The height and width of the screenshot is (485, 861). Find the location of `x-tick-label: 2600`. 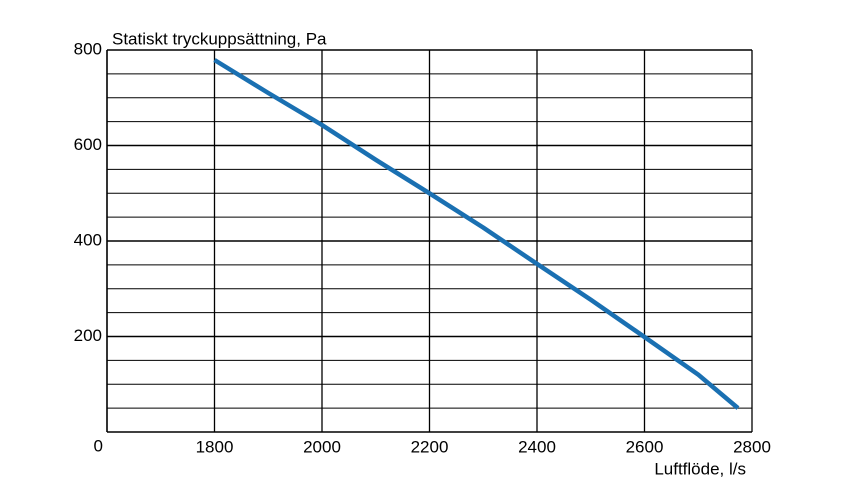

x-tick-label: 2600 is located at coordinates (645, 446).